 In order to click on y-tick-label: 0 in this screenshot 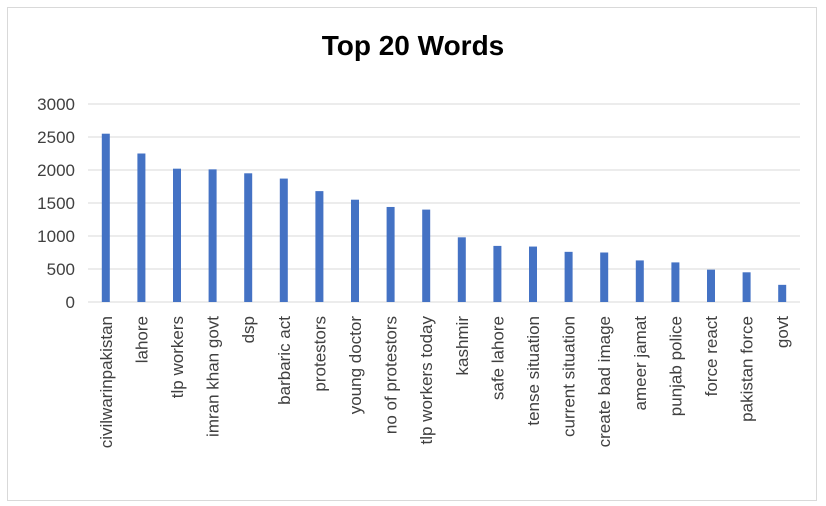, I will do `click(70, 302)`.